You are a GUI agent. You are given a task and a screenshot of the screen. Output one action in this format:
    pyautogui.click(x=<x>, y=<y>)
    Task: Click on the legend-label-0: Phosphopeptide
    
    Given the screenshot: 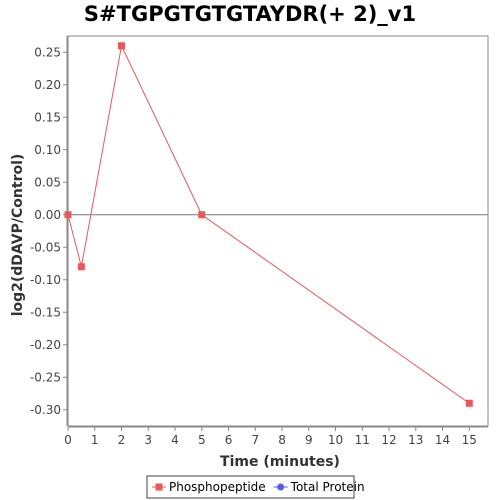 What is the action you would take?
    pyautogui.click(x=217, y=487)
    